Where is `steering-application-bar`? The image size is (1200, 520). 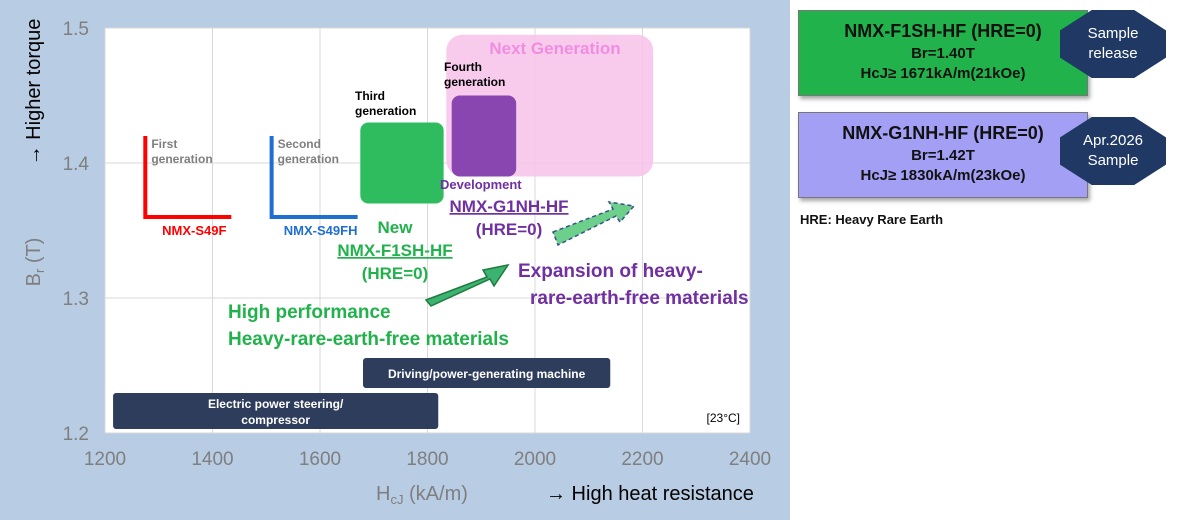 steering-application-bar is located at coordinates (276, 411).